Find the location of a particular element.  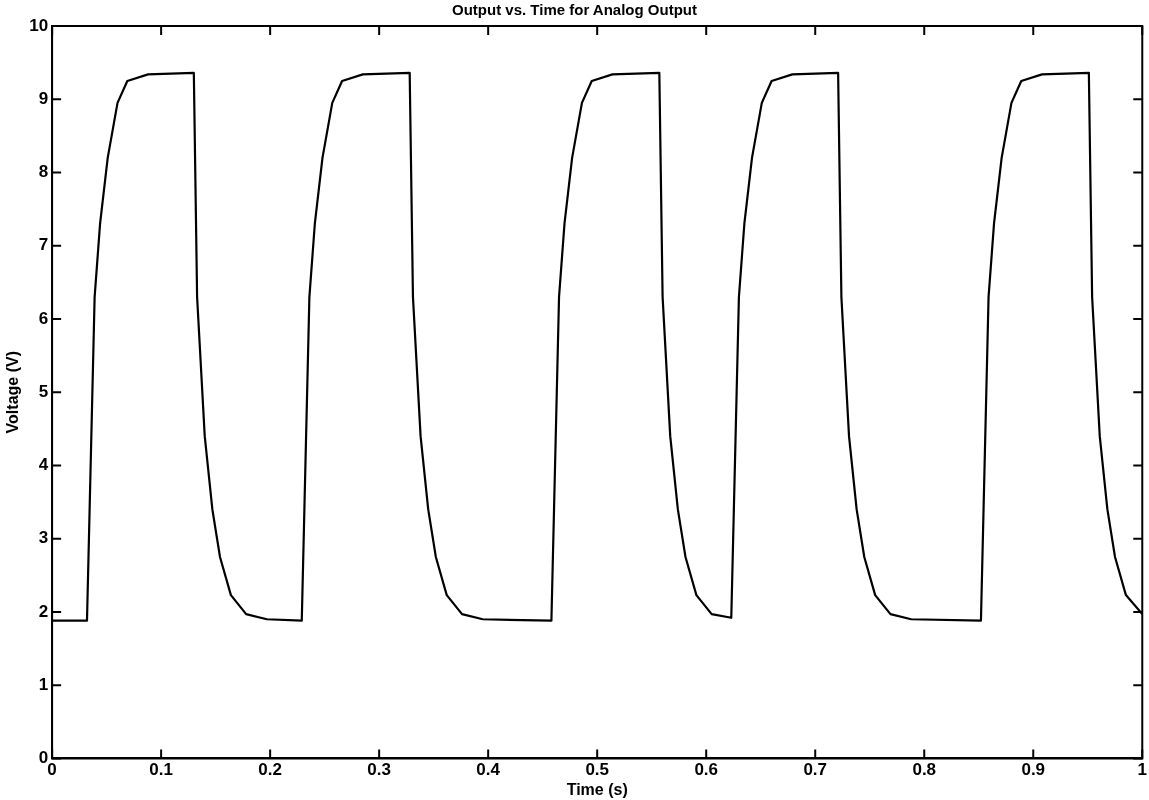

x-tick-label: 0.9 is located at coordinates (1033, 770).